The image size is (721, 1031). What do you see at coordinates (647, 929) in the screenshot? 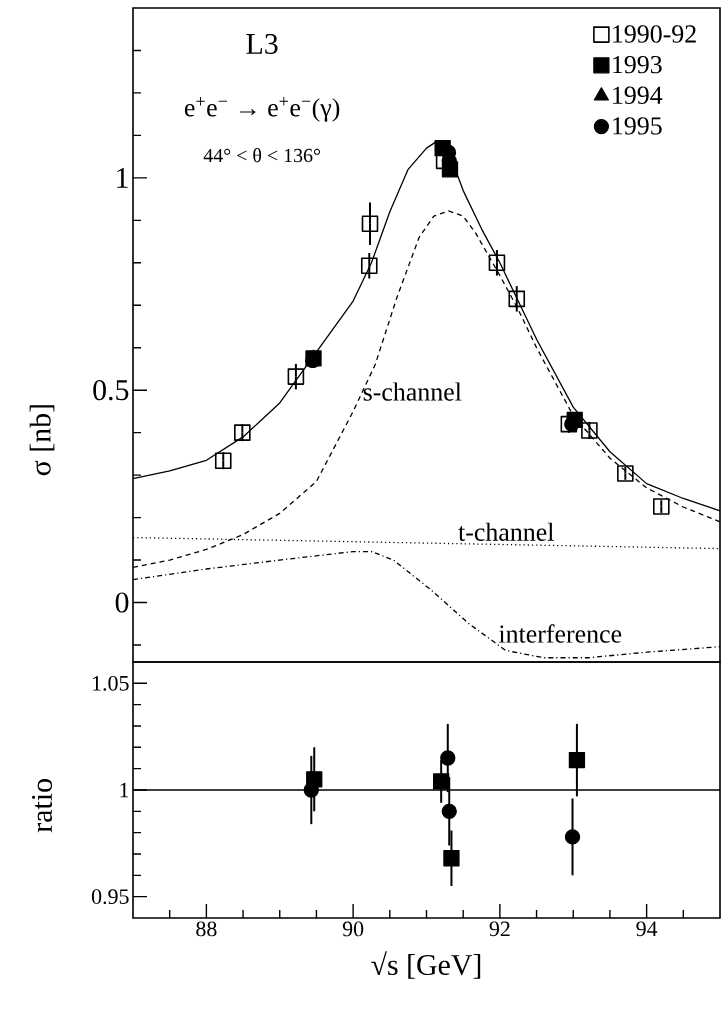
I see `x-tick-label: 94` at bounding box center [647, 929].